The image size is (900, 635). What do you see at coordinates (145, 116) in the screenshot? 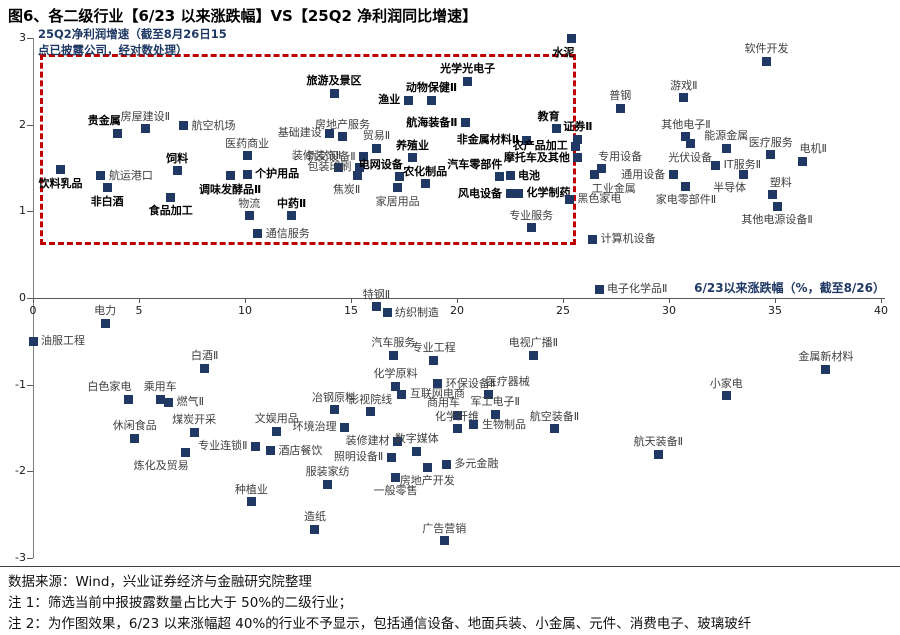
I see `point-label: 房屋建设Ⅱ` at bounding box center [145, 116].